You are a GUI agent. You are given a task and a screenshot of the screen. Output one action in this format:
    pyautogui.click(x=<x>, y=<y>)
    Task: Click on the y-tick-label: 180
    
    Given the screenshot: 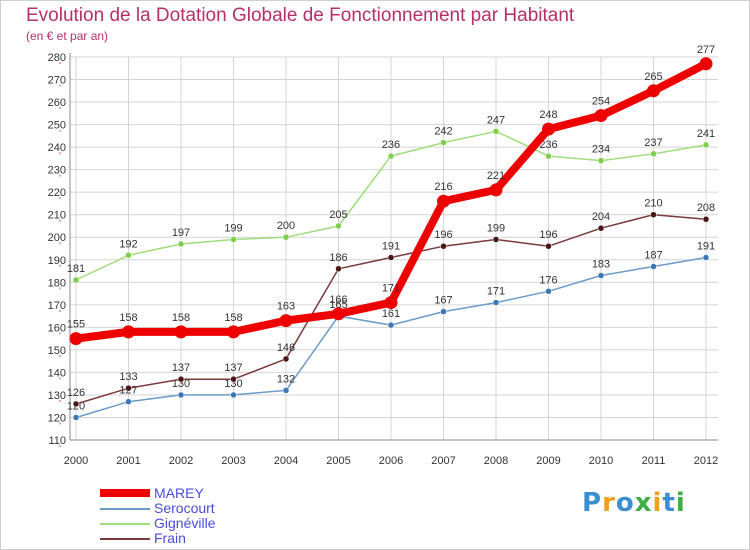 What is the action you would take?
    pyautogui.click(x=57, y=283)
    